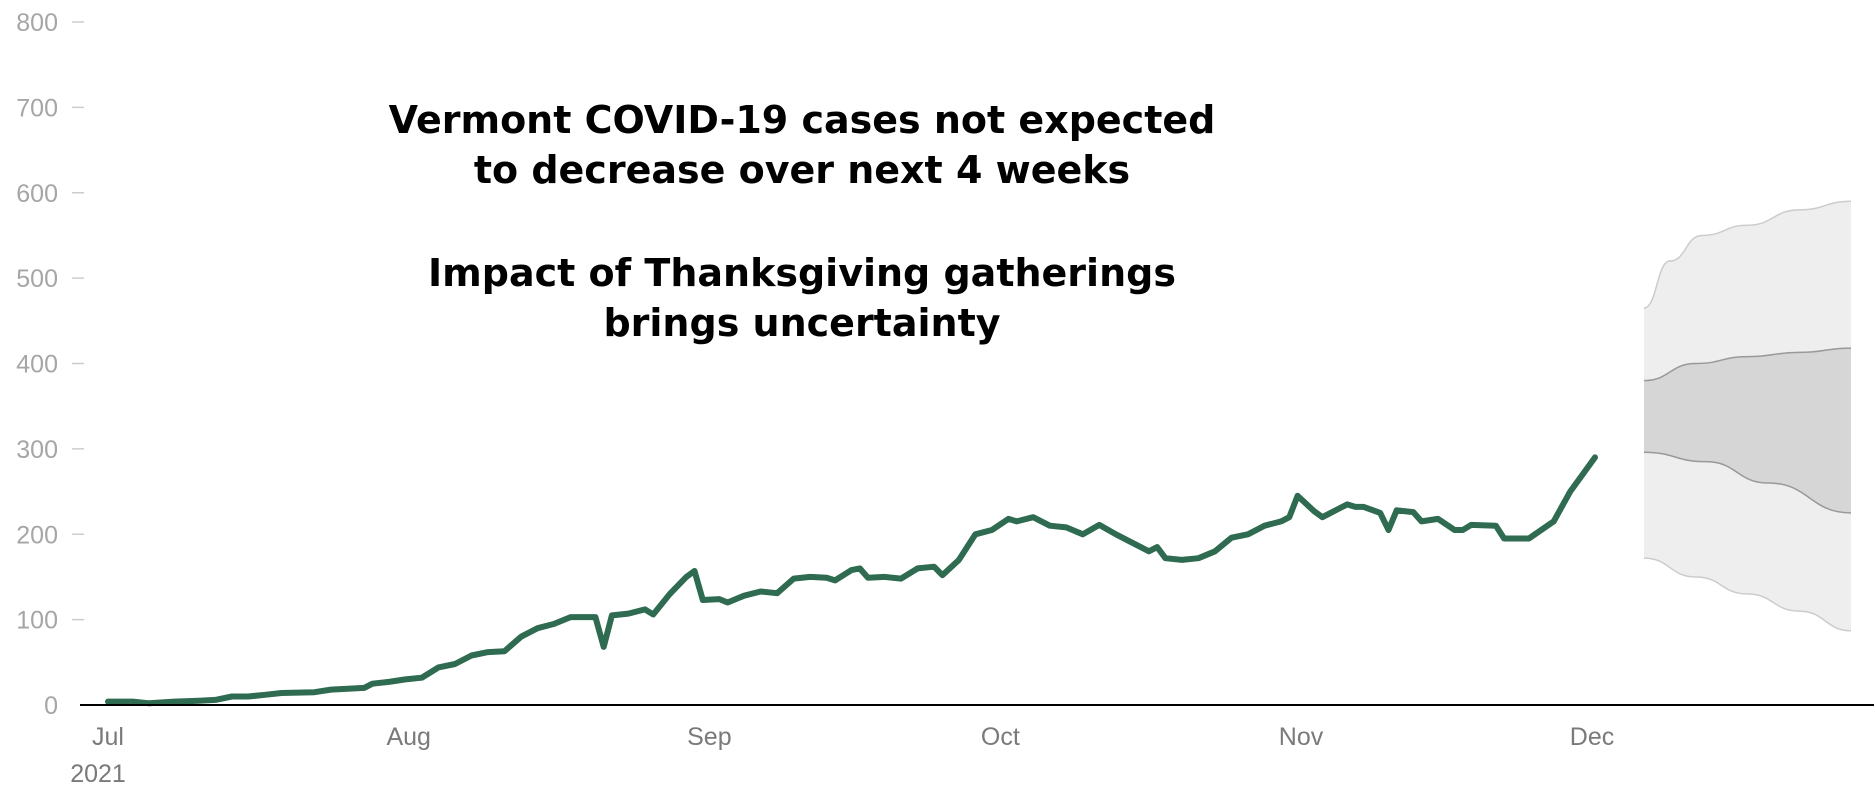  Describe the element at coordinates (842, 755) in the screenshot. I see `x-axis: Jul 2021 Aug Sep Oct Nov Dec` at that location.